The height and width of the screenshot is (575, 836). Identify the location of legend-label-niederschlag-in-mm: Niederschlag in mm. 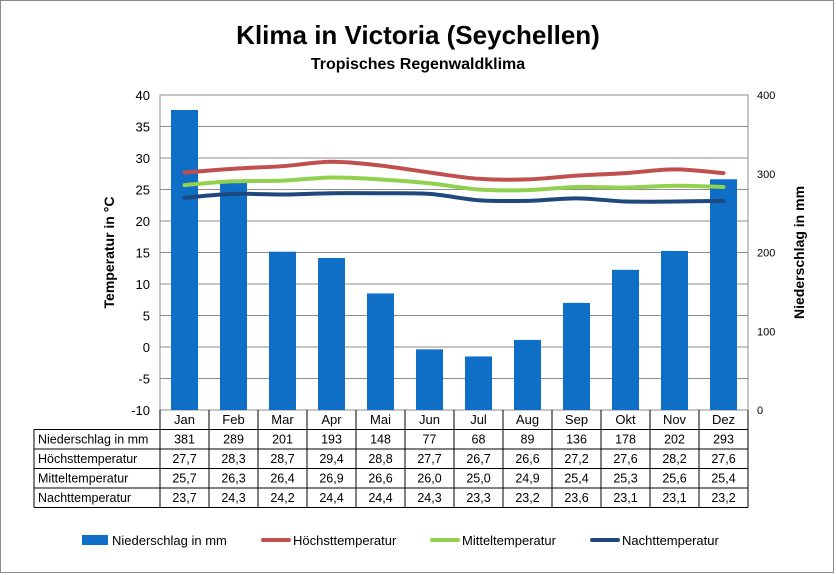
(169, 540).